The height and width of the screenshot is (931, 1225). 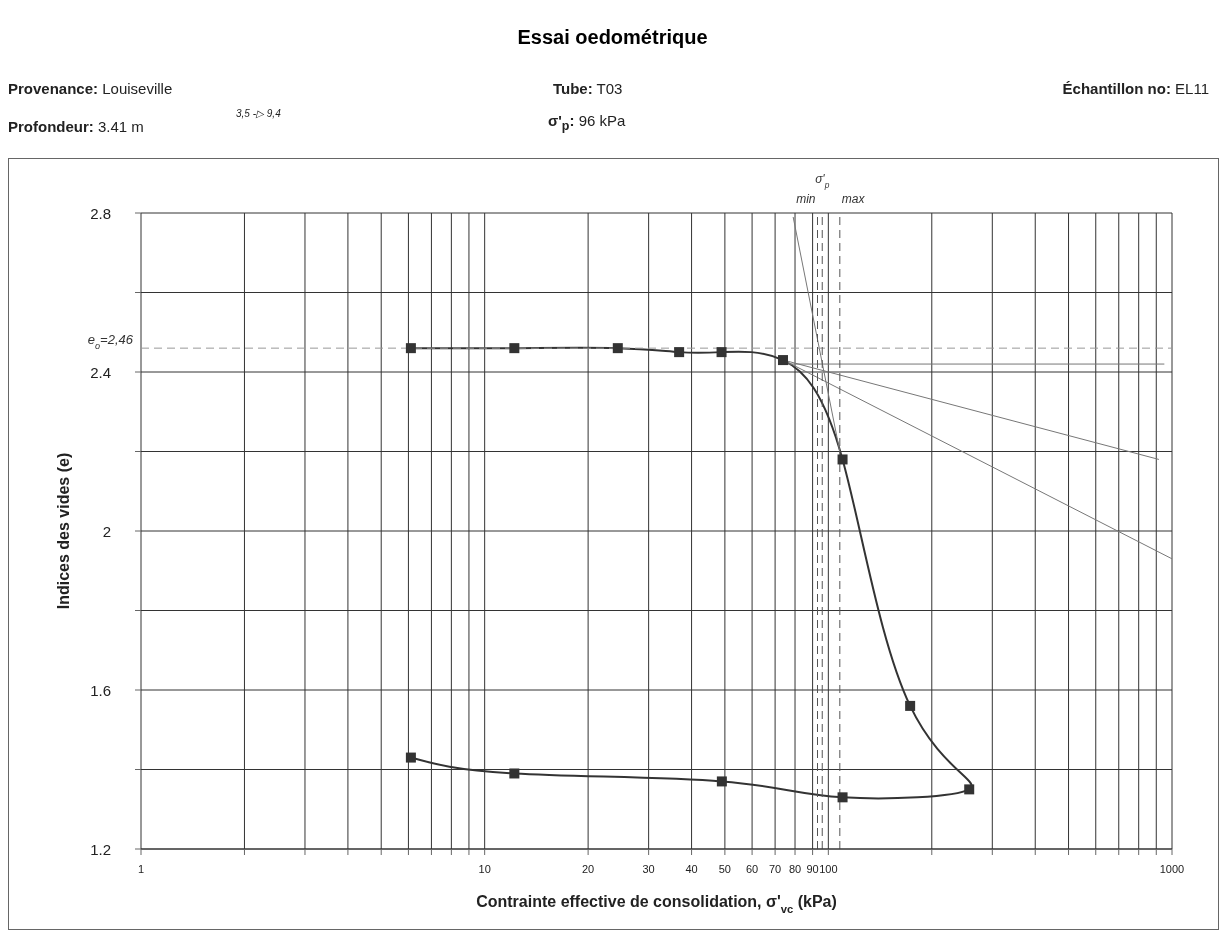 What do you see at coordinates (828, 869) in the screenshot?
I see `x-tick-label: 100` at bounding box center [828, 869].